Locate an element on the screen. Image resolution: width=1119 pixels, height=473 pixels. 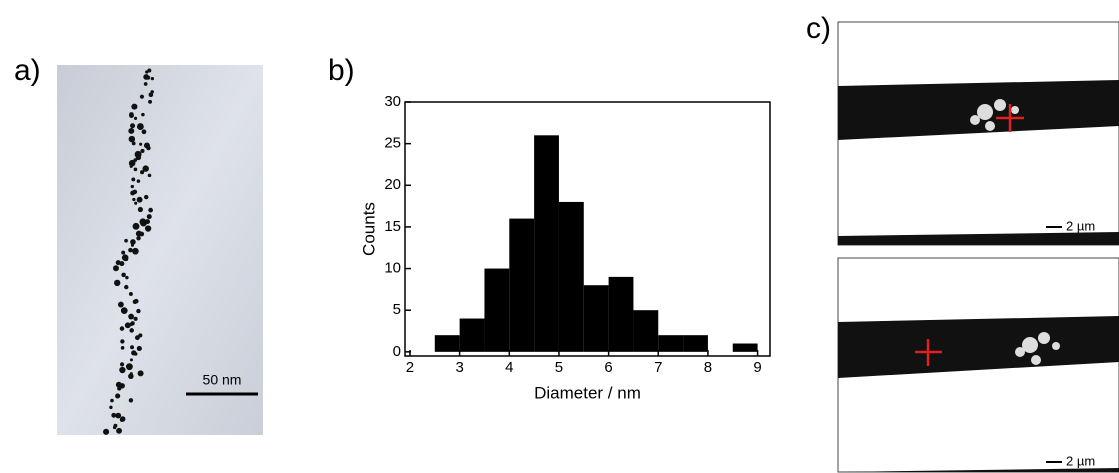
x-tick-label: 9 is located at coordinates (757, 367).